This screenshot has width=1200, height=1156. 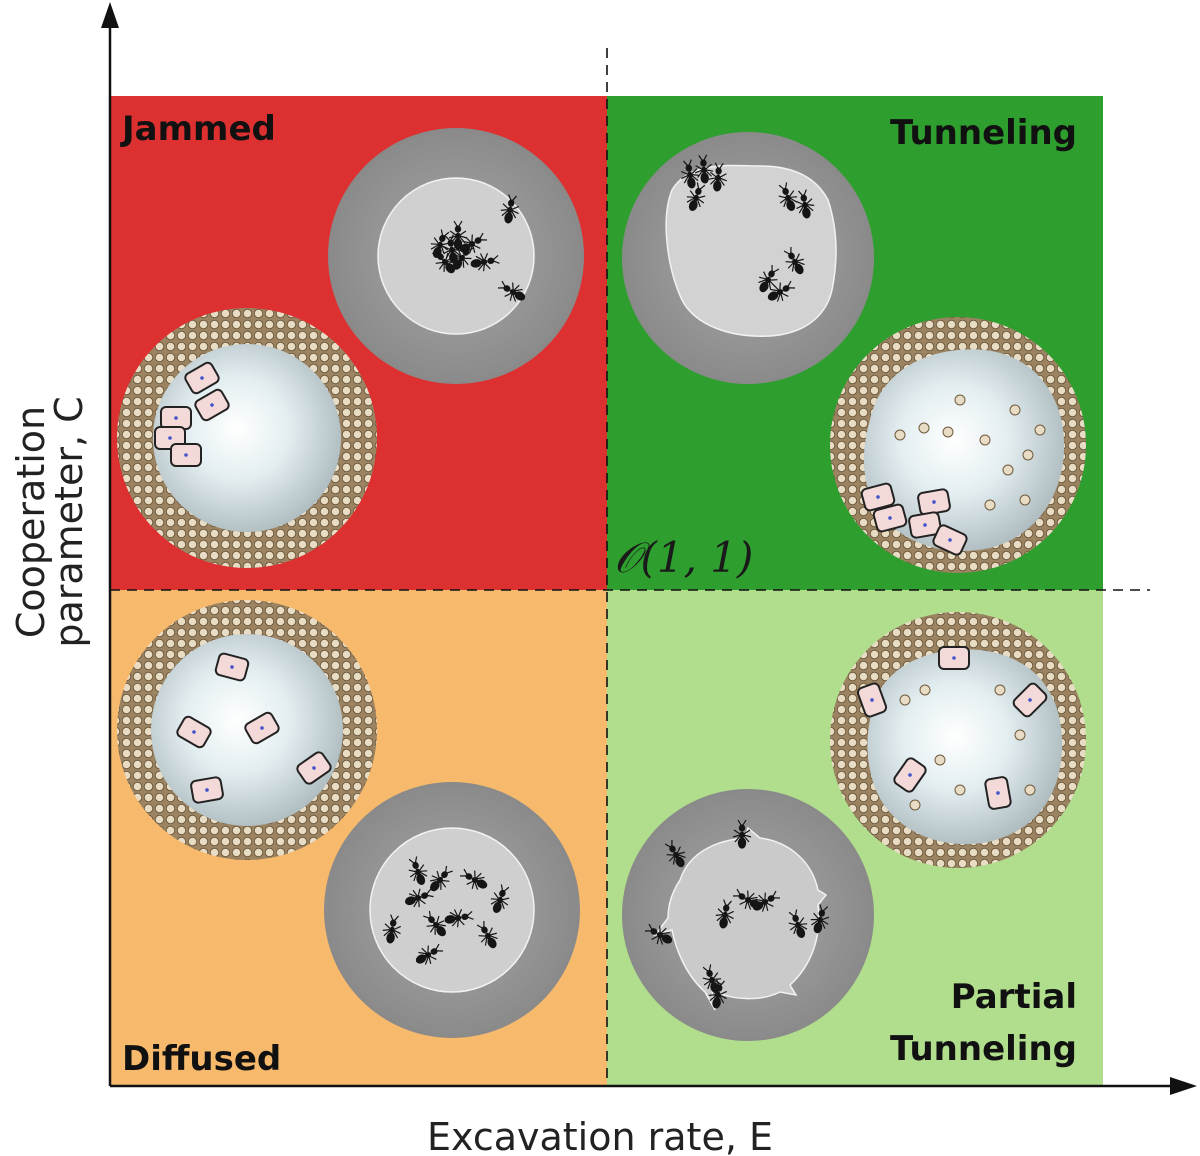 What do you see at coordinates (983, 133) in the screenshot?
I see `label-tunneling: Tunneling` at bounding box center [983, 133].